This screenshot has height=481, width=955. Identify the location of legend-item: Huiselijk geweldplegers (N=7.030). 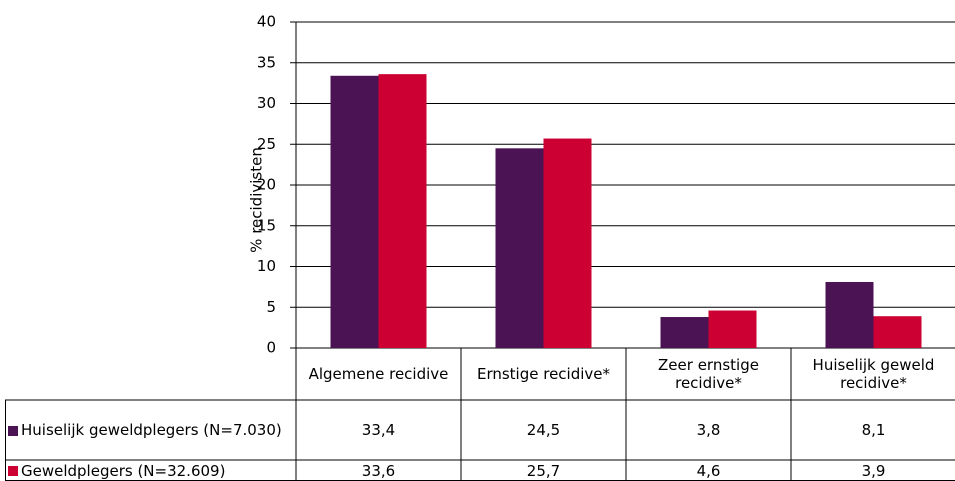
(145, 430).